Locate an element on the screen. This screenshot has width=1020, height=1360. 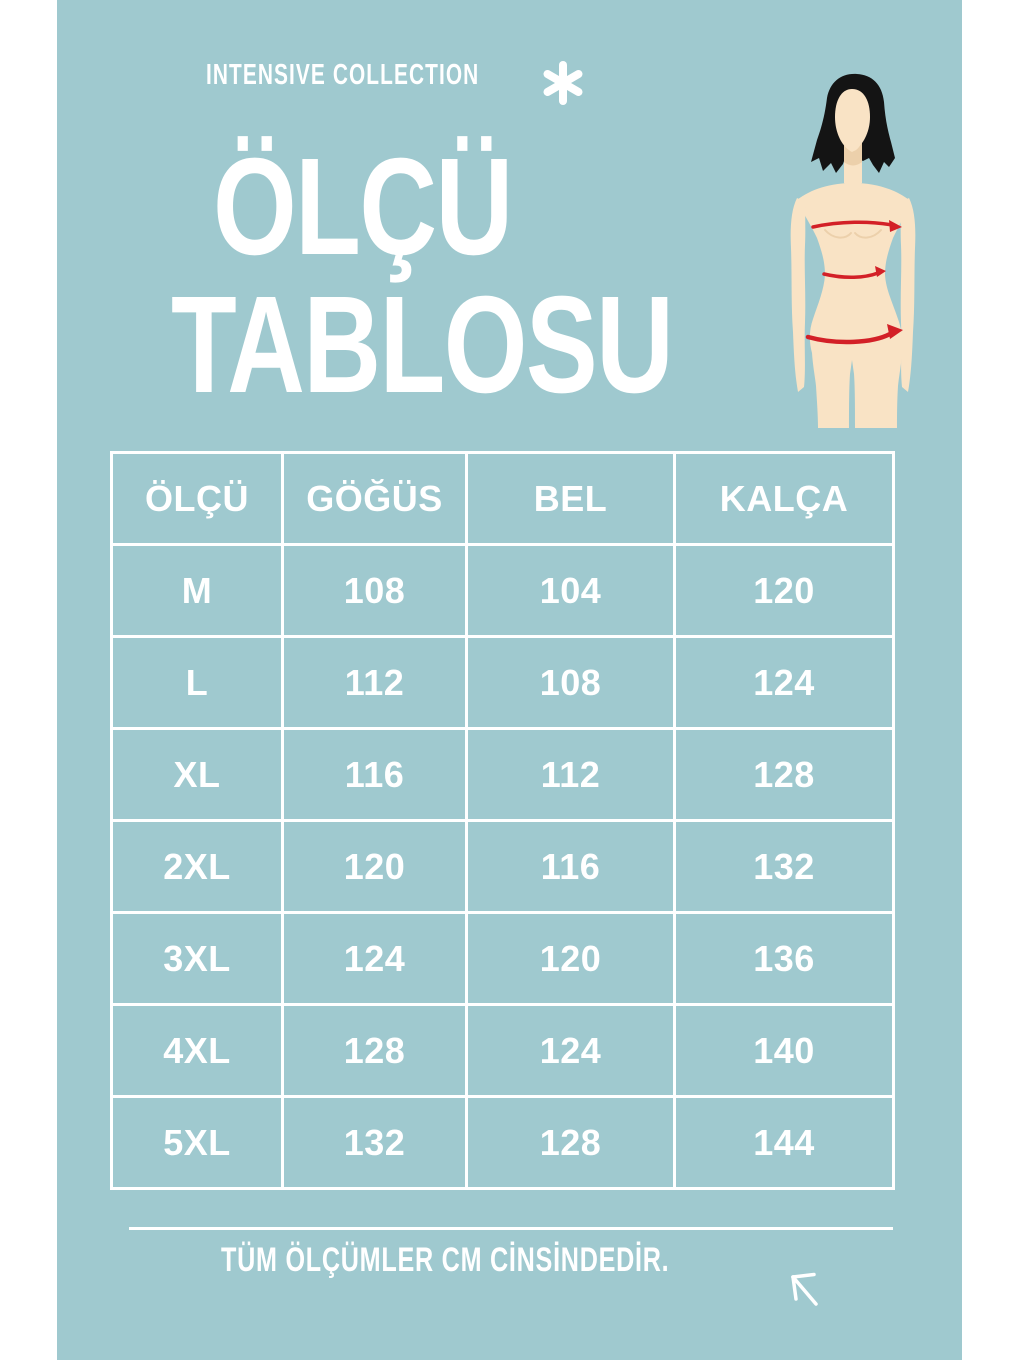
size-cell: 4XL is located at coordinates (197, 1050).